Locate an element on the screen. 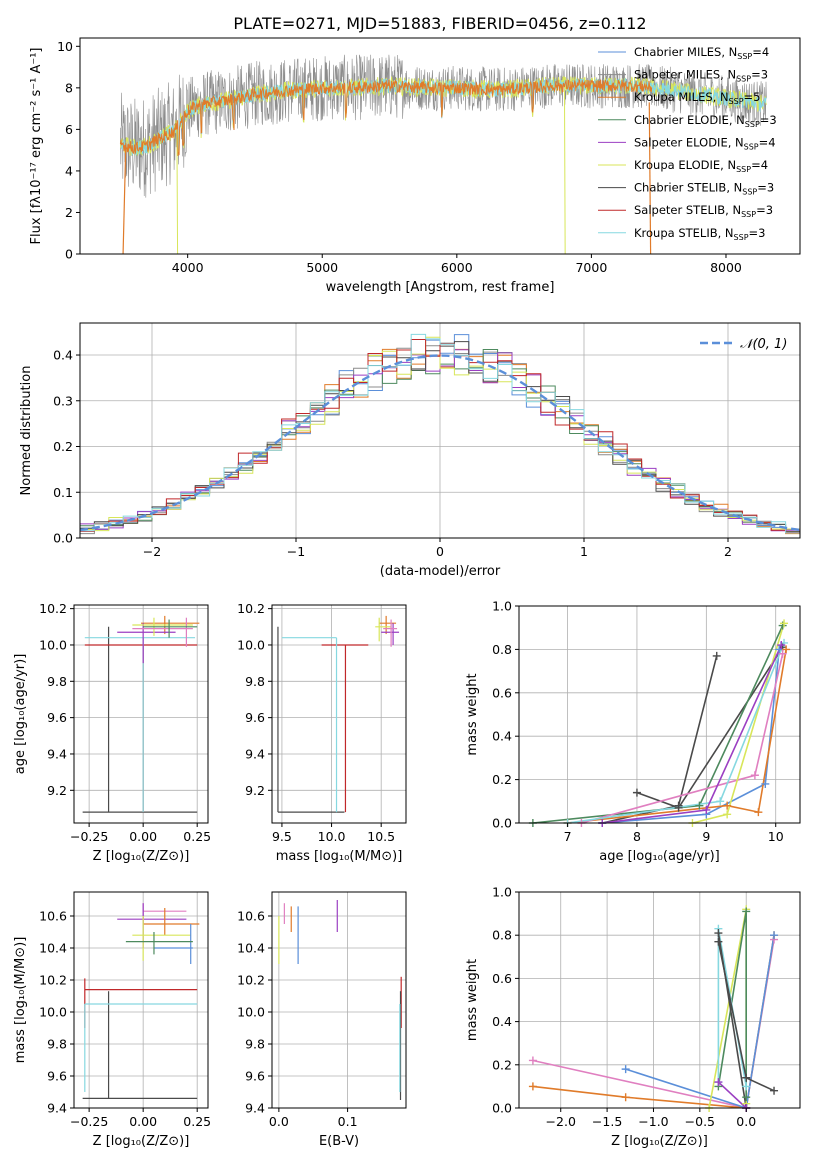 The image size is (819, 1170). x-tick-label: −0.5 is located at coordinates (700, 1121).